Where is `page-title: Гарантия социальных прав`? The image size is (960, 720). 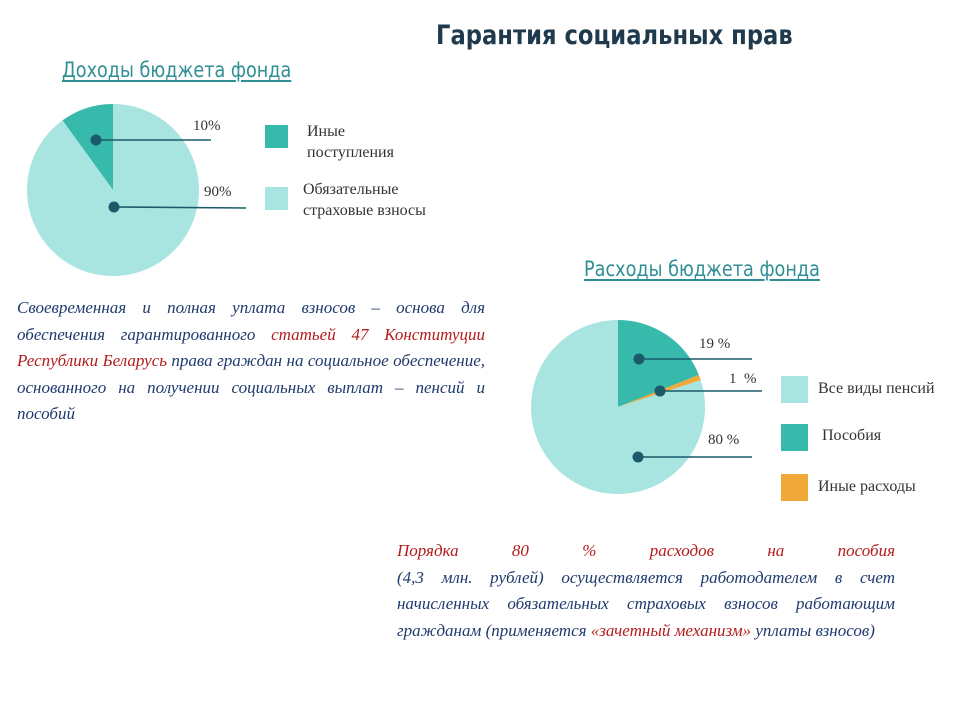 page-title: Гарантия социальных прав is located at coordinates (614, 35).